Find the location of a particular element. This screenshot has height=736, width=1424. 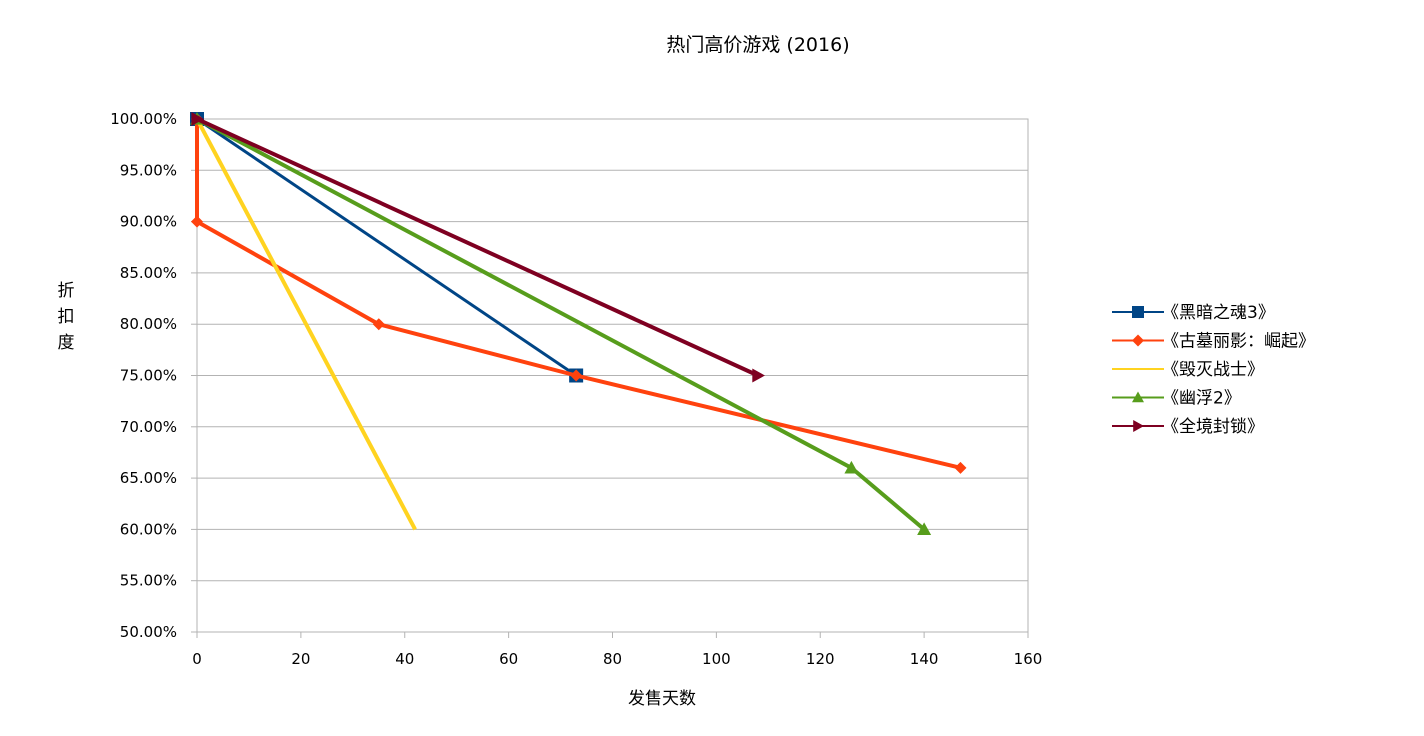

legend-label: 《毁灭战士》 is located at coordinates (1213, 370).